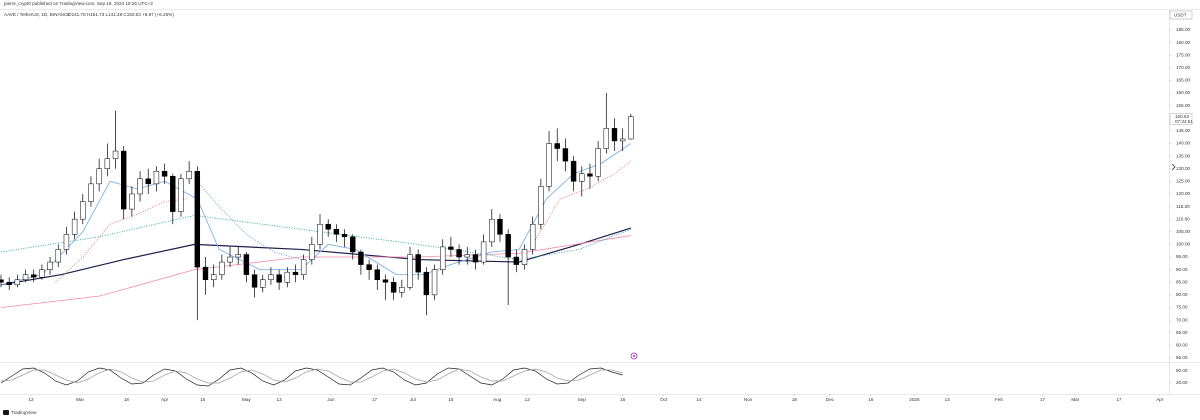 The width and height of the screenshot is (1200, 420). I want to click on y-tick-label: 125.00, so click(1183, 181).